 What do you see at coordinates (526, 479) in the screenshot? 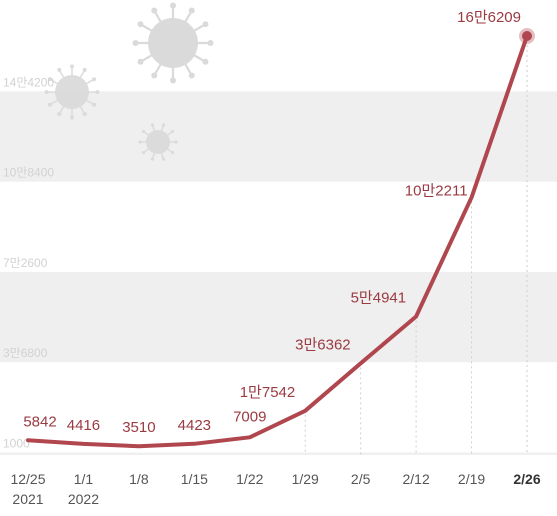
I see `x-tick-label: 2/26` at bounding box center [526, 479].